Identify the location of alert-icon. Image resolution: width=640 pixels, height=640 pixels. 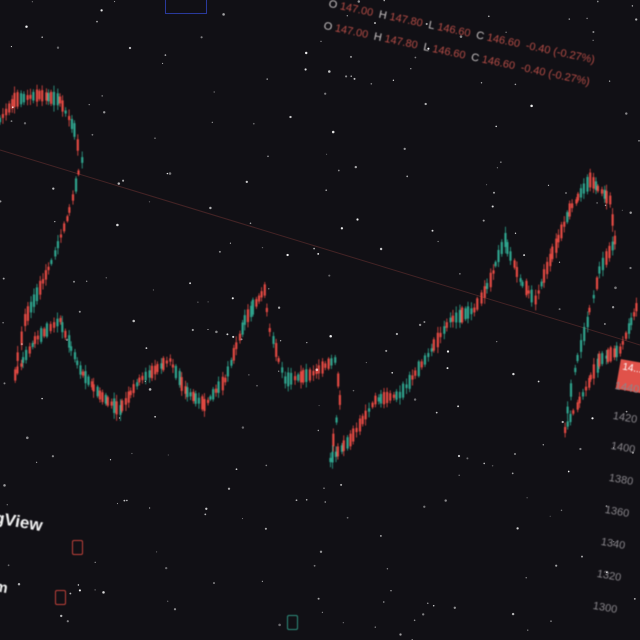
(77, 547).